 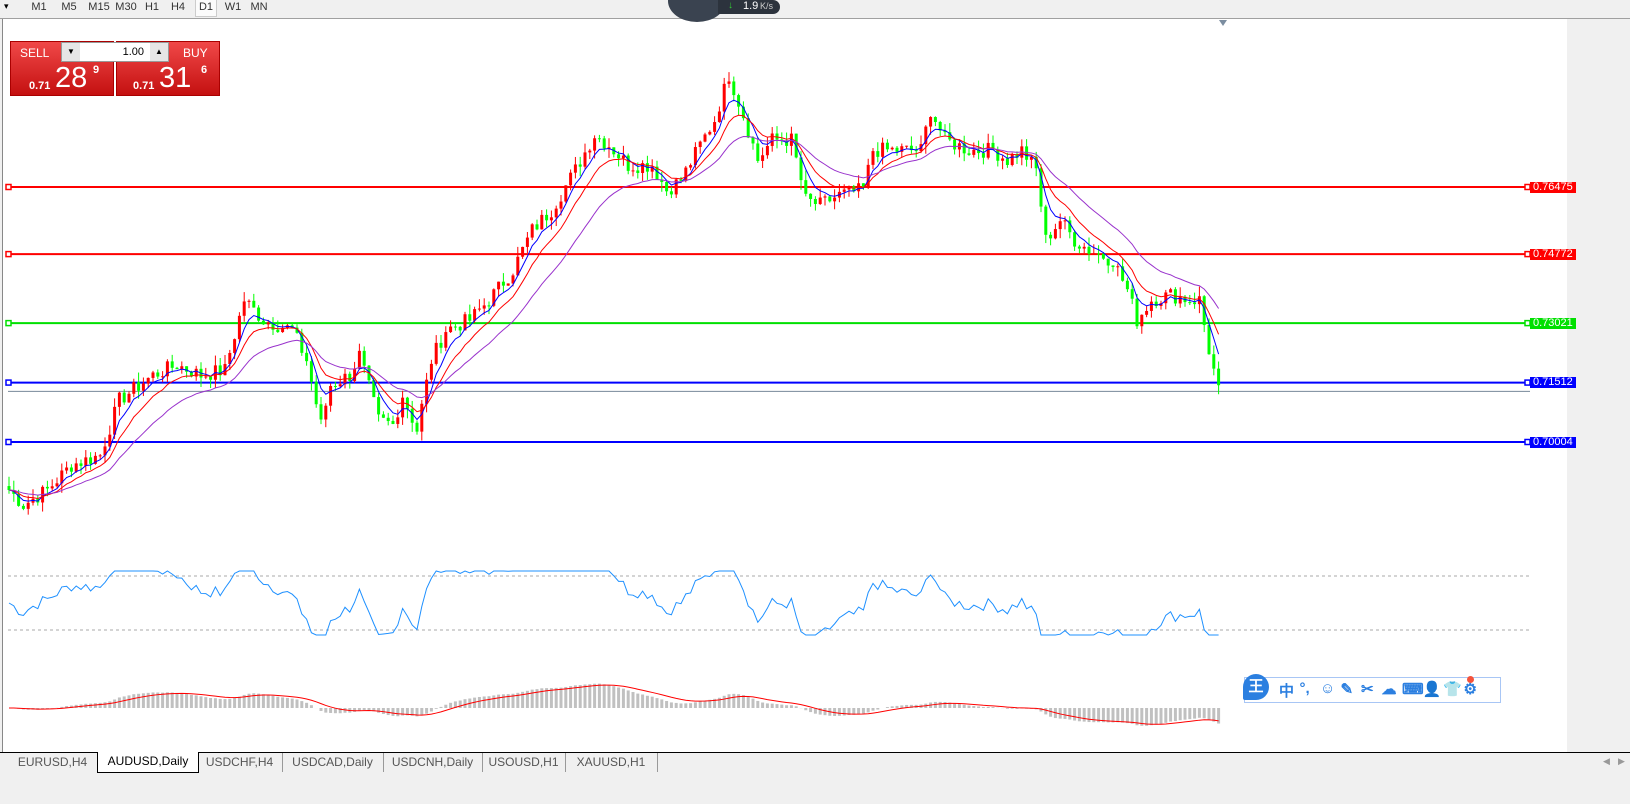 What do you see at coordinates (152, 7) in the screenshot?
I see `timeframe-h1: H1` at bounding box center [152, 7].